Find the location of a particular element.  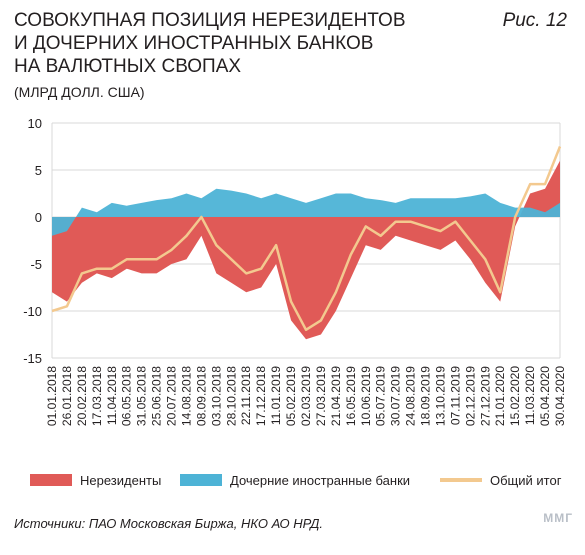

x-tick-label: 30.04.2020 is located at coordinates (560, 396).